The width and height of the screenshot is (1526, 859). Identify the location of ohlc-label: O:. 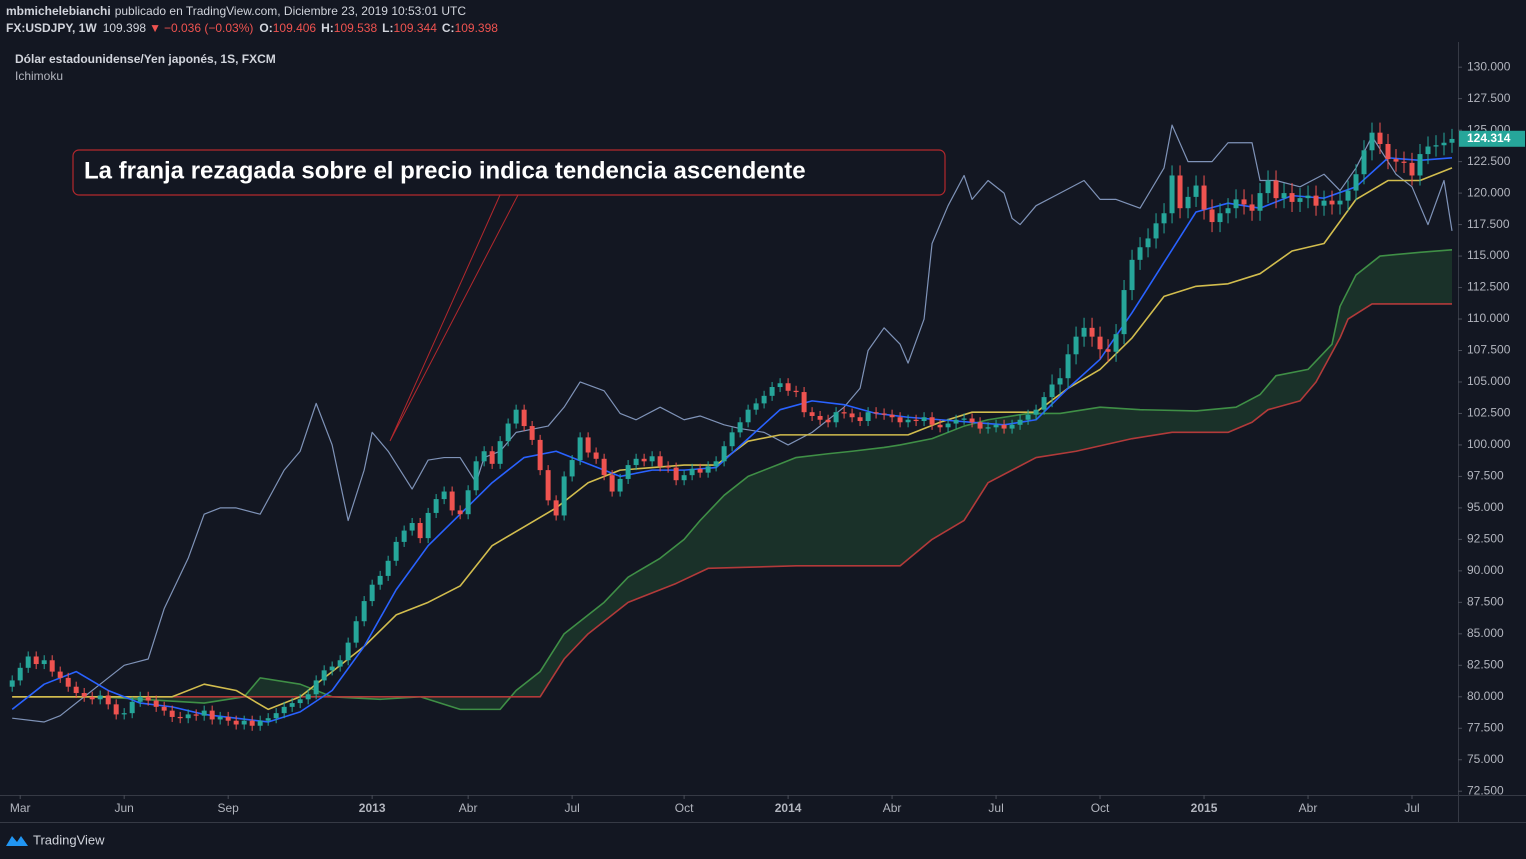
(265, 28).